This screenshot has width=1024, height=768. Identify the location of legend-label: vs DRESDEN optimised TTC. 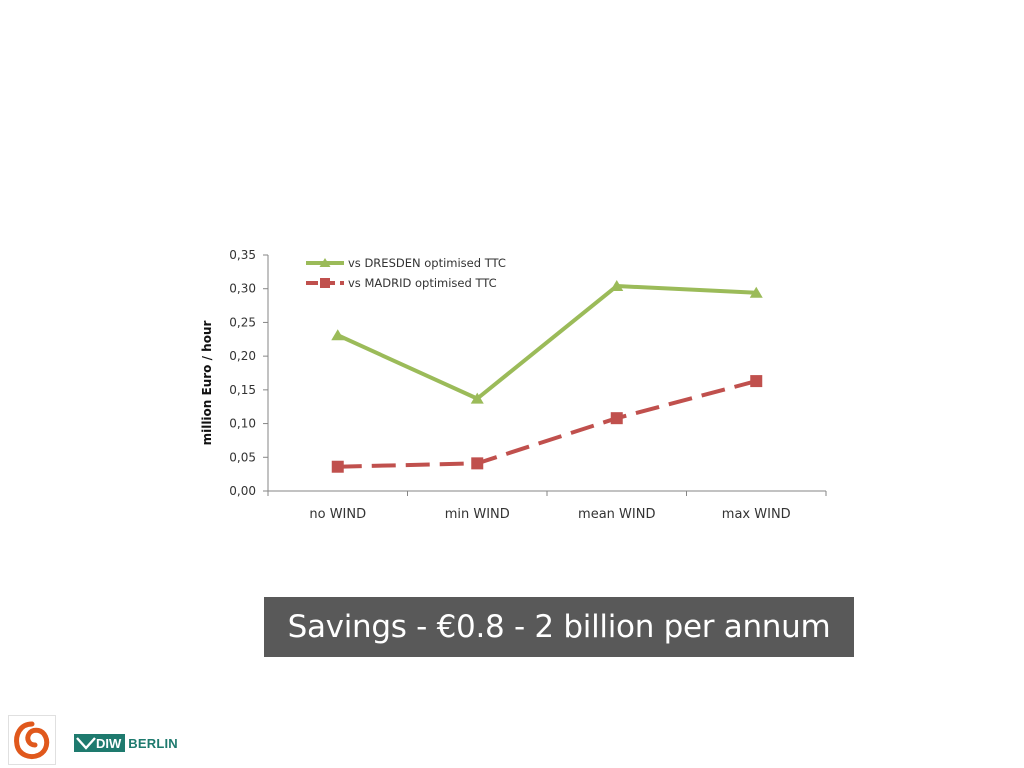
(427, 263).